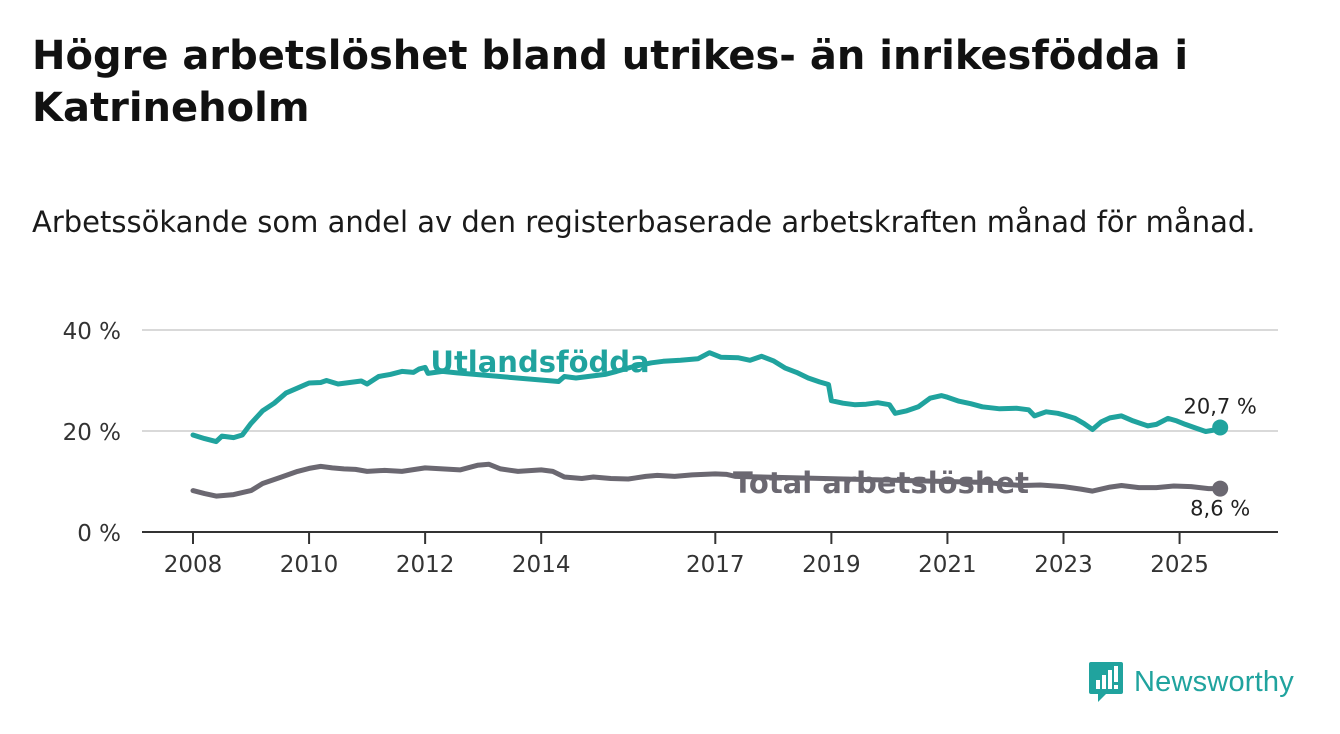  I want to click on series-line-total, so click(706, 480).